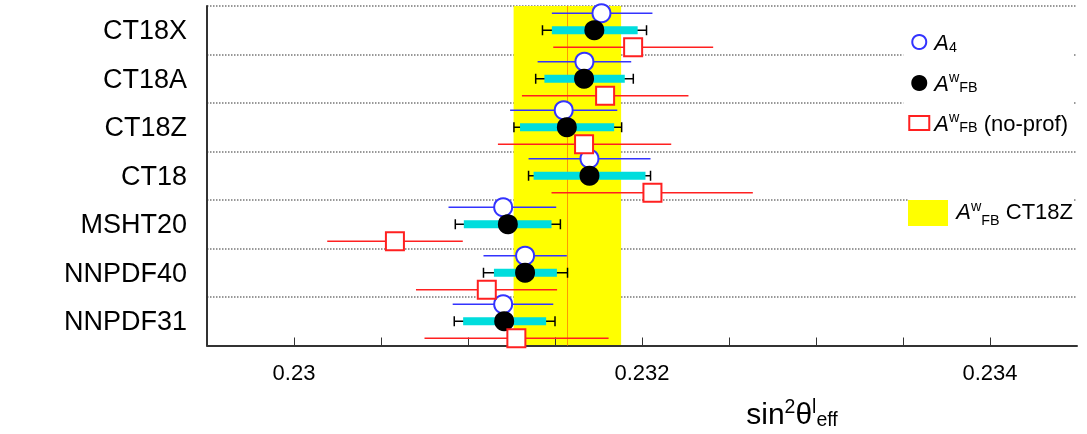  Describe the element at coordinates (145, 127) in the screenshot. I see `y-tick-label: CT18Z` at that location.